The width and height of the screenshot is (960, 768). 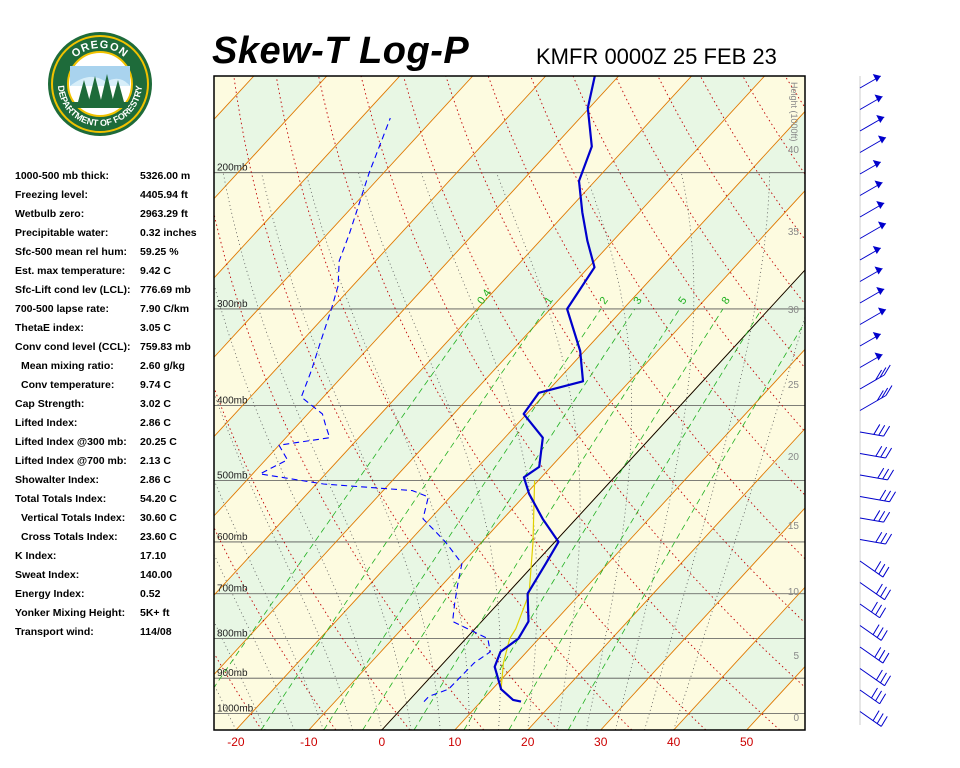 What do you see at coordinates (794, 457) in the screenshot?
I see `height-tick-label: 20` at bounding box center [794, 457].